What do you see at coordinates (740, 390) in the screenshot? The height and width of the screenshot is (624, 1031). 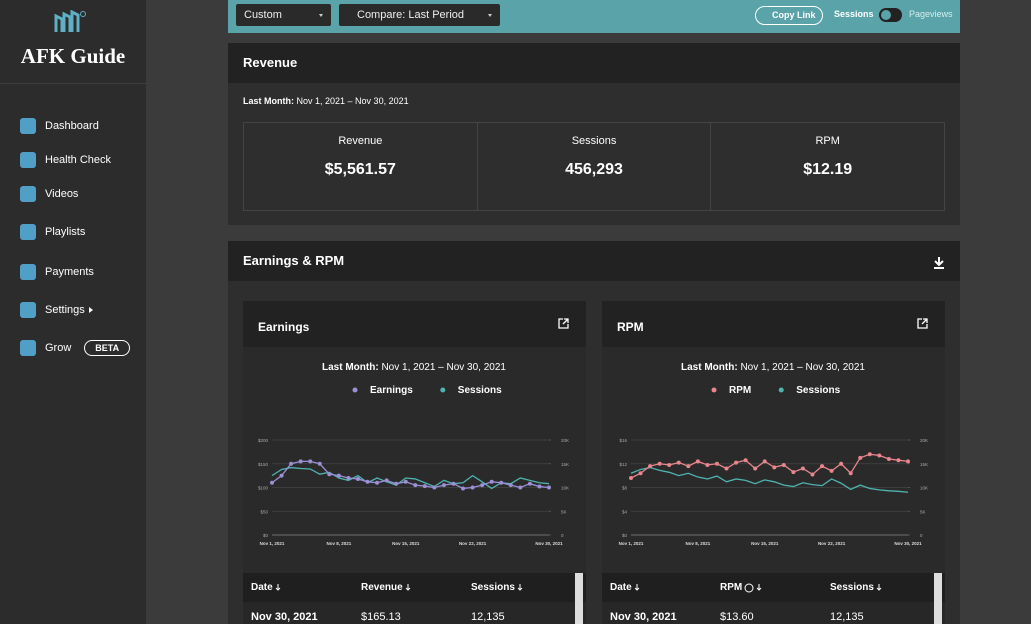 I see `legend-label: RPM` at bounding box center [740, 390].